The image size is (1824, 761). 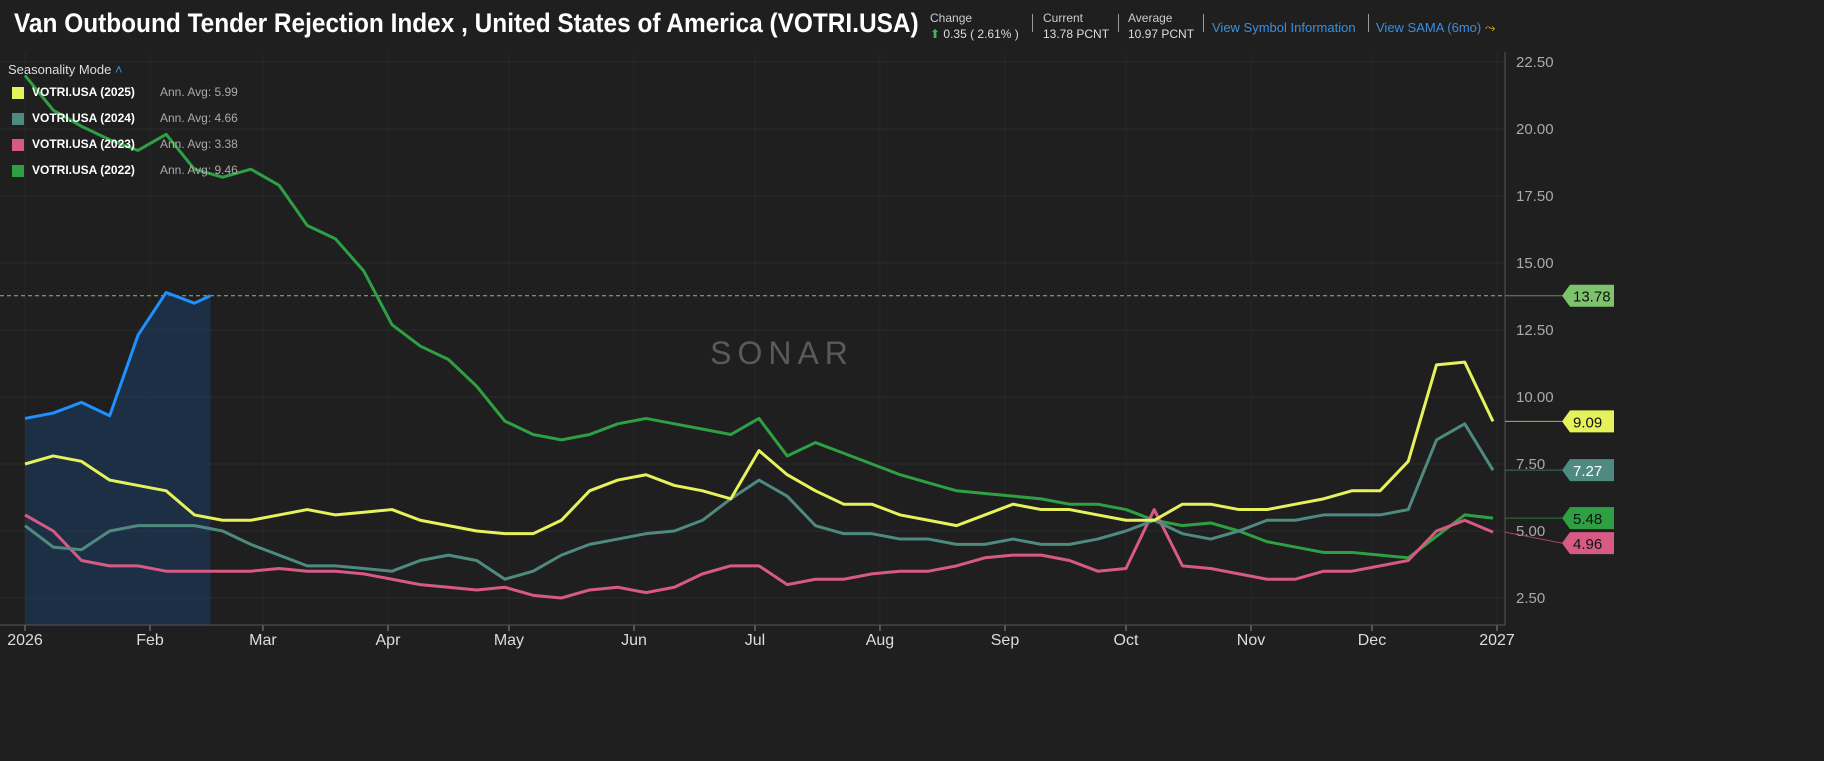 I want to click on view-sama-link: View SAMA (6mo) ⤳, so click(x=1436, y=27).